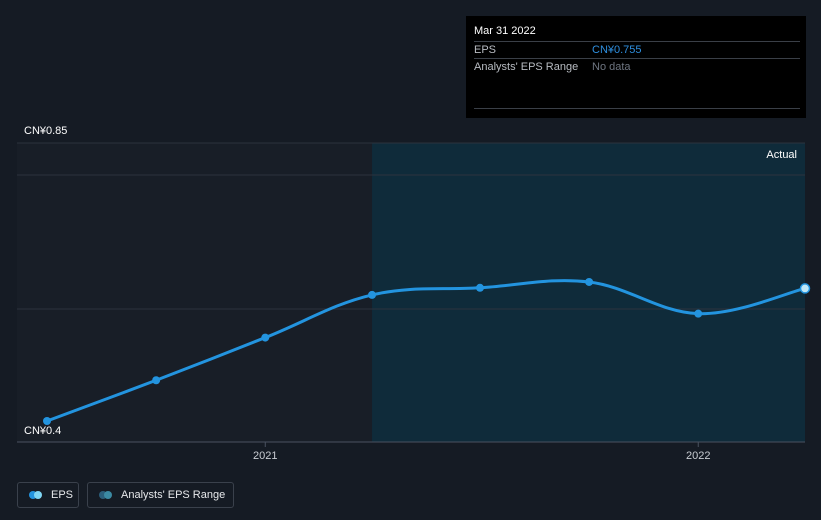 The width and height of the screenshot is (821, 520). I want to click on tooltip-eps-value: CN¥0.755, so click(617, 50).